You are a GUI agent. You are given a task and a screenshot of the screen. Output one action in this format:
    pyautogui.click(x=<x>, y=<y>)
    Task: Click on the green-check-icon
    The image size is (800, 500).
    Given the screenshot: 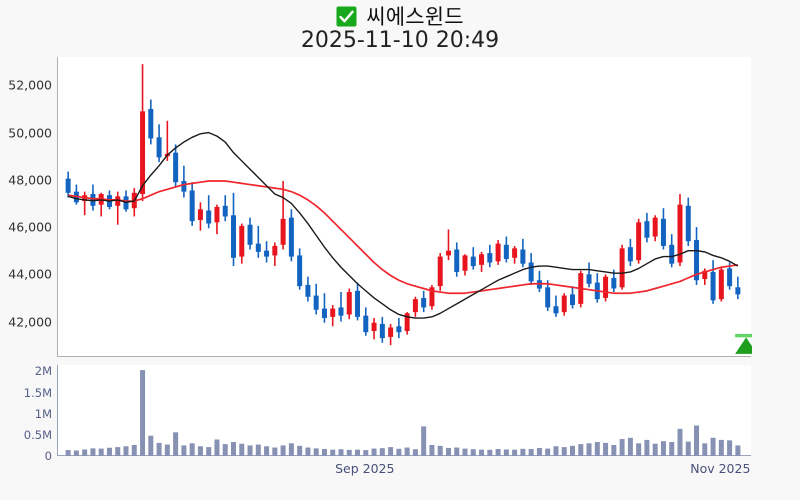 What is the action you would take?
    pyautogui.click(x=346, y=16)
    